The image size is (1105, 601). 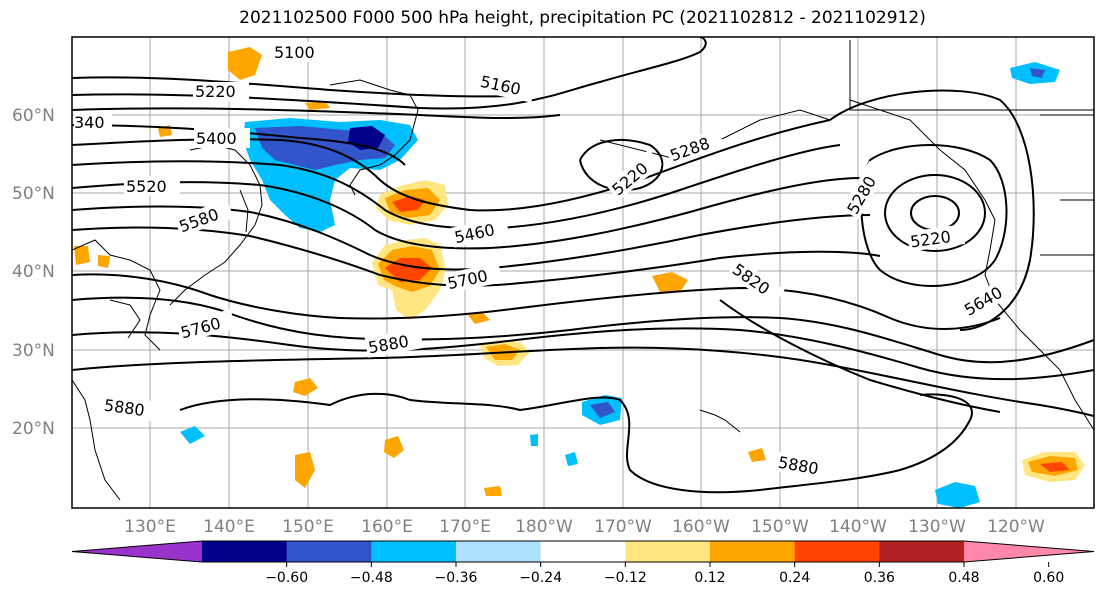 What do you see at coordinates (33, 429) in the screenshot?
I see `lat-label: 20°N` at bounding box center [33, 429].